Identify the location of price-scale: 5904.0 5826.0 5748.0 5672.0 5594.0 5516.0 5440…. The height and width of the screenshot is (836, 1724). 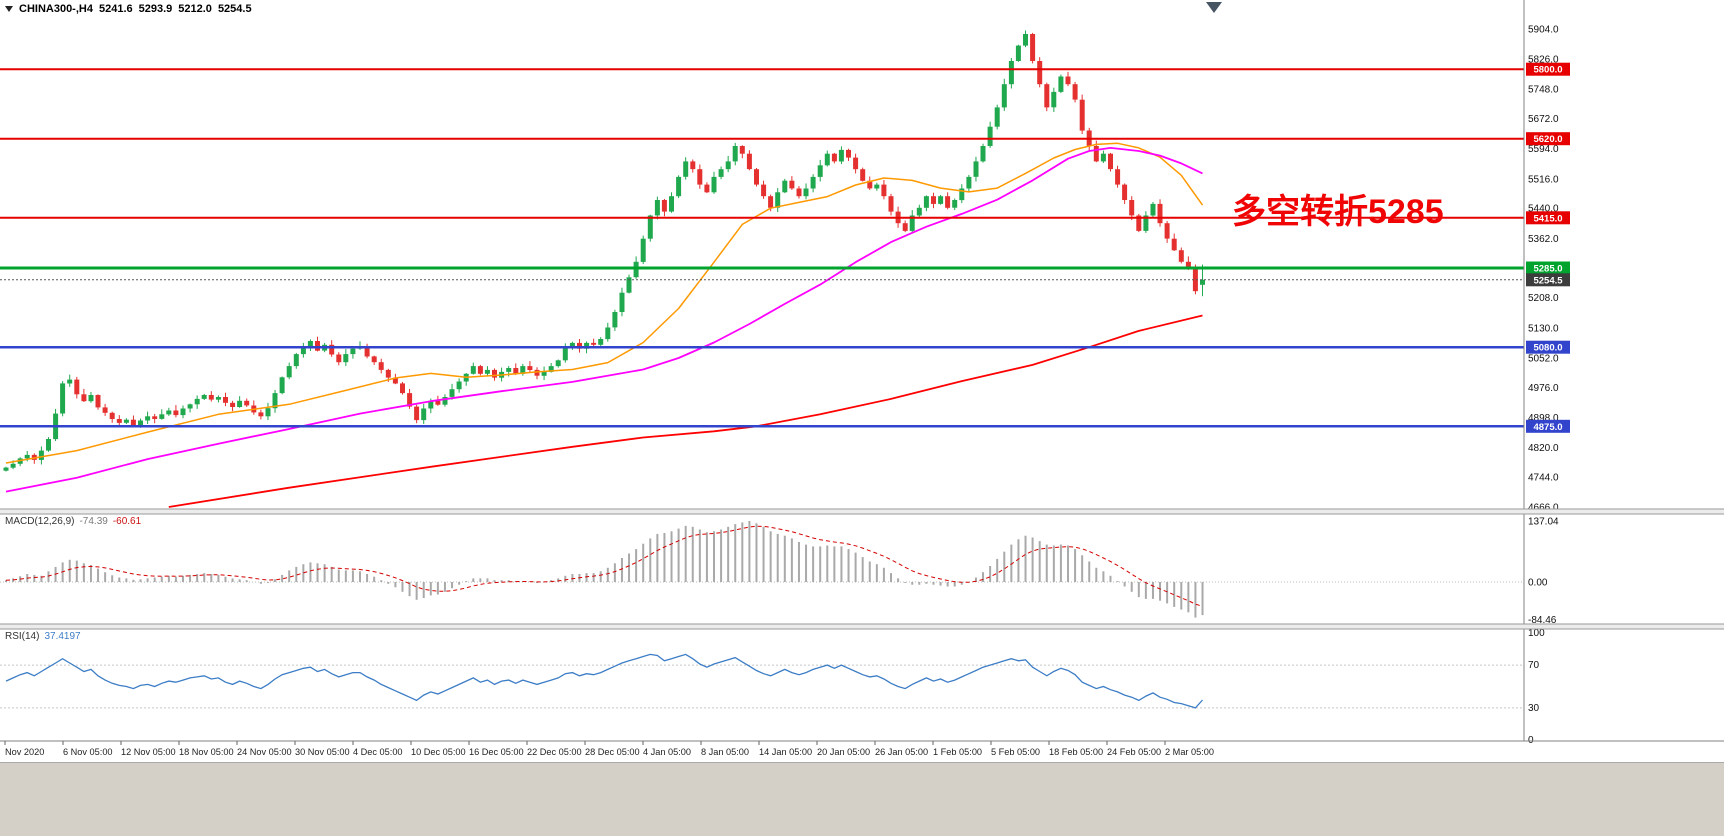
(1546, 370).